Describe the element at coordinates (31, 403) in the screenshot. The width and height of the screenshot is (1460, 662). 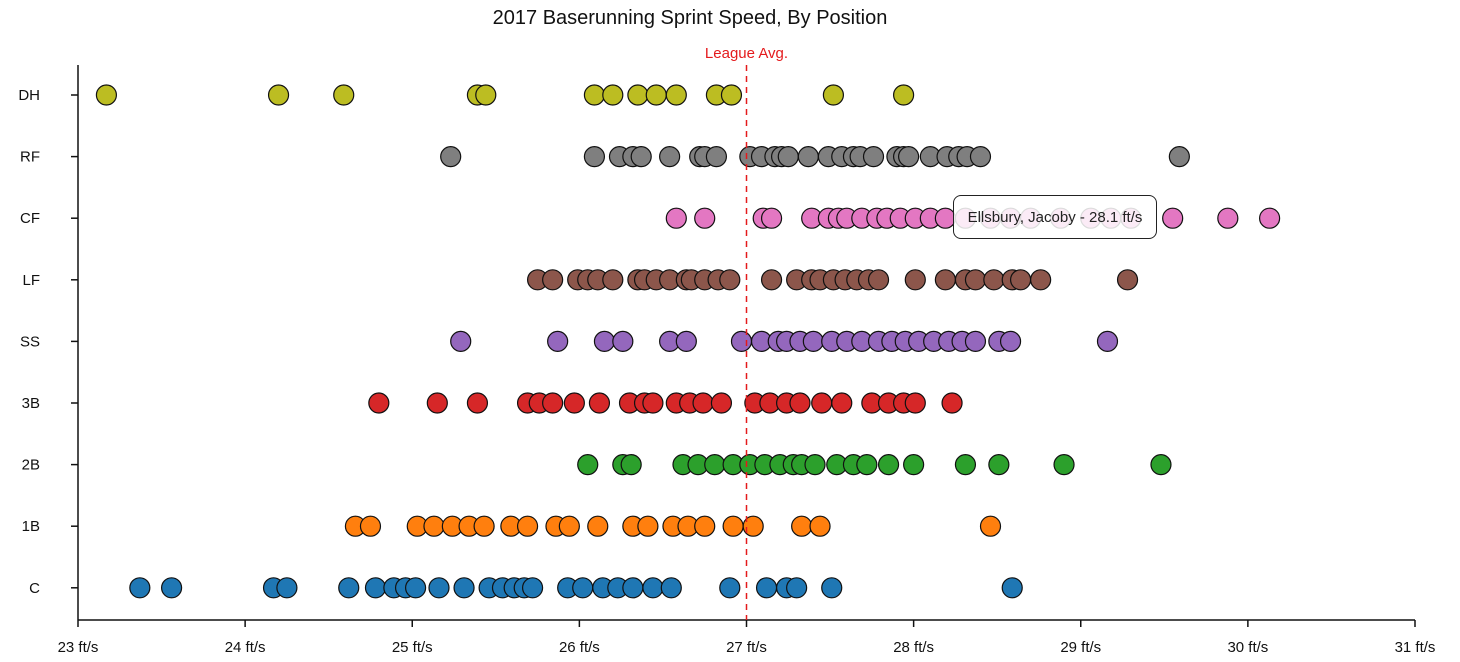
I see `y-tick-label: 3B` at that location.